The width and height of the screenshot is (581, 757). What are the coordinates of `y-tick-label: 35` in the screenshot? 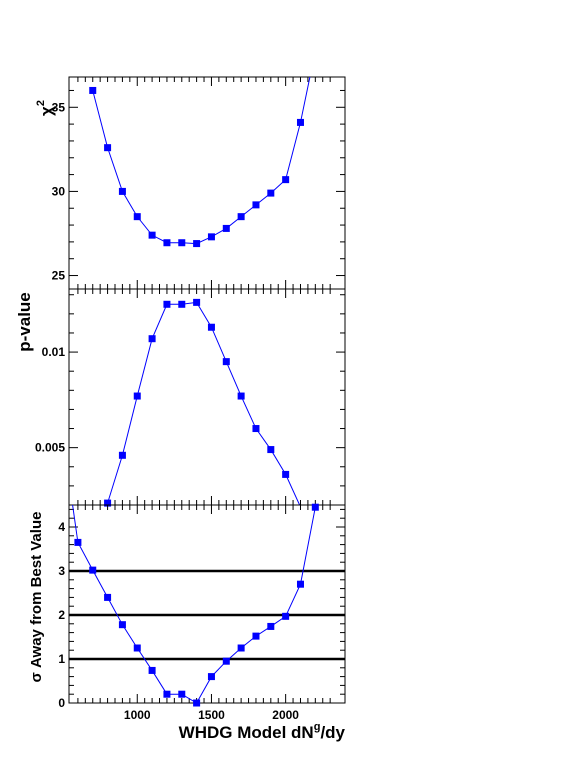 It's located at (59, 107).